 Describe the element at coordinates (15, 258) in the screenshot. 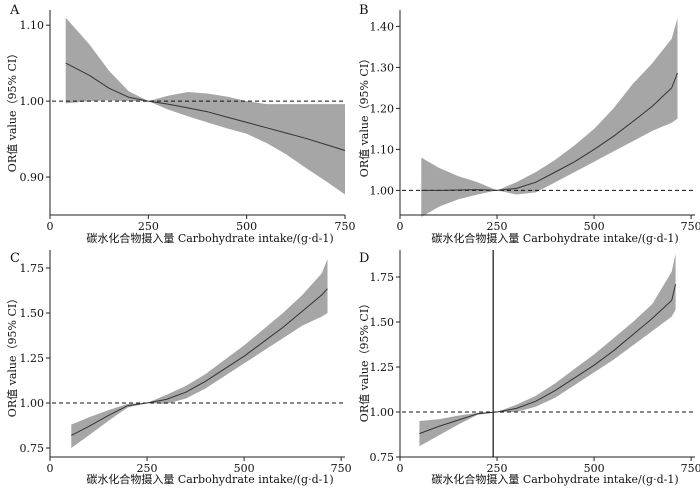

I see `panel-letter: C` at that location.